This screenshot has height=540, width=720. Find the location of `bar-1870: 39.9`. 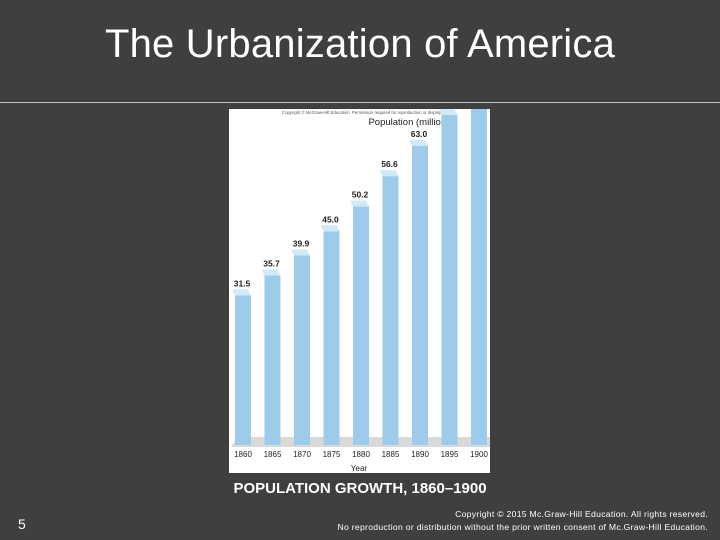

bar-1870: 39.9 is located at coordinates (300, 341).